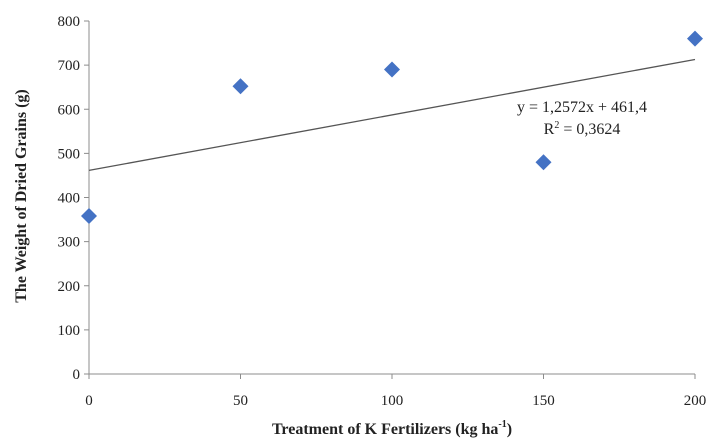  What do you see at coordinates (69, 154) in the screenshot?
I see `y-tick-label: 500` at bounding box center [69, 154].